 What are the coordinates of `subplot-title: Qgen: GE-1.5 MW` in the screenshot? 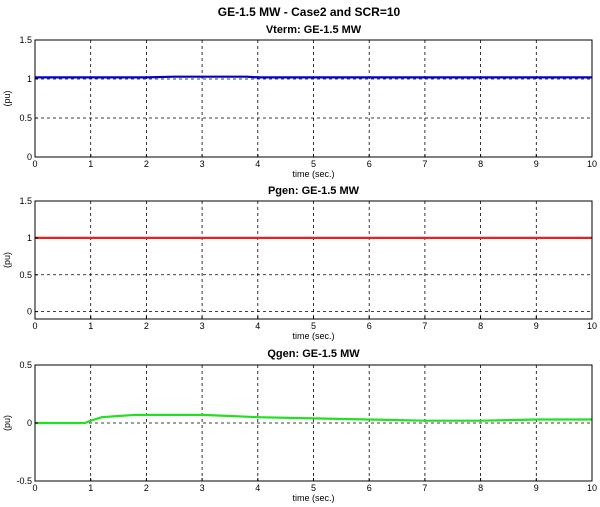 It's located at (313, 354).